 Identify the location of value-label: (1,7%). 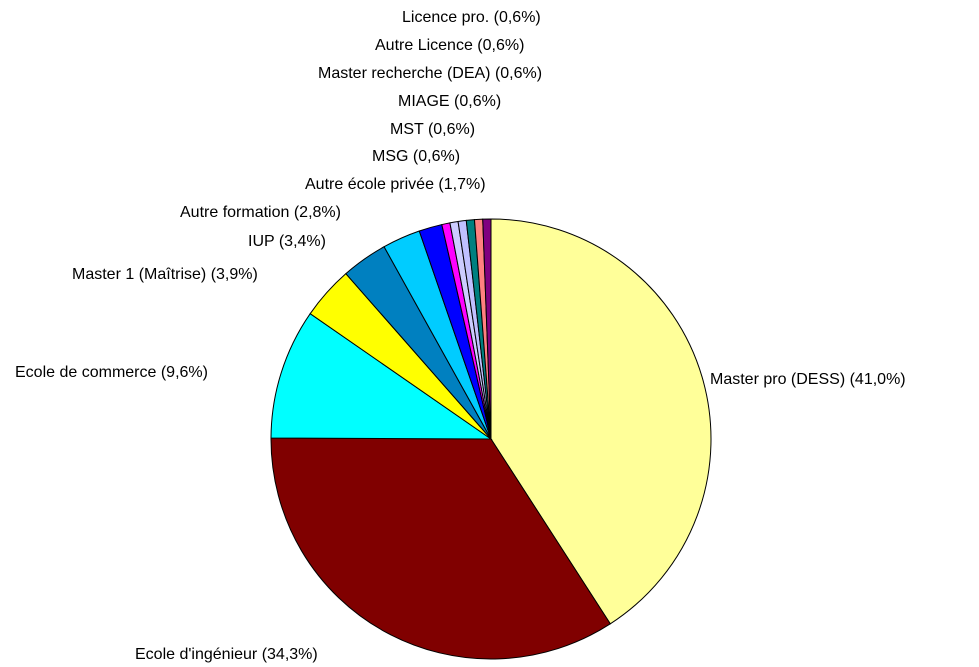
(461, 184).